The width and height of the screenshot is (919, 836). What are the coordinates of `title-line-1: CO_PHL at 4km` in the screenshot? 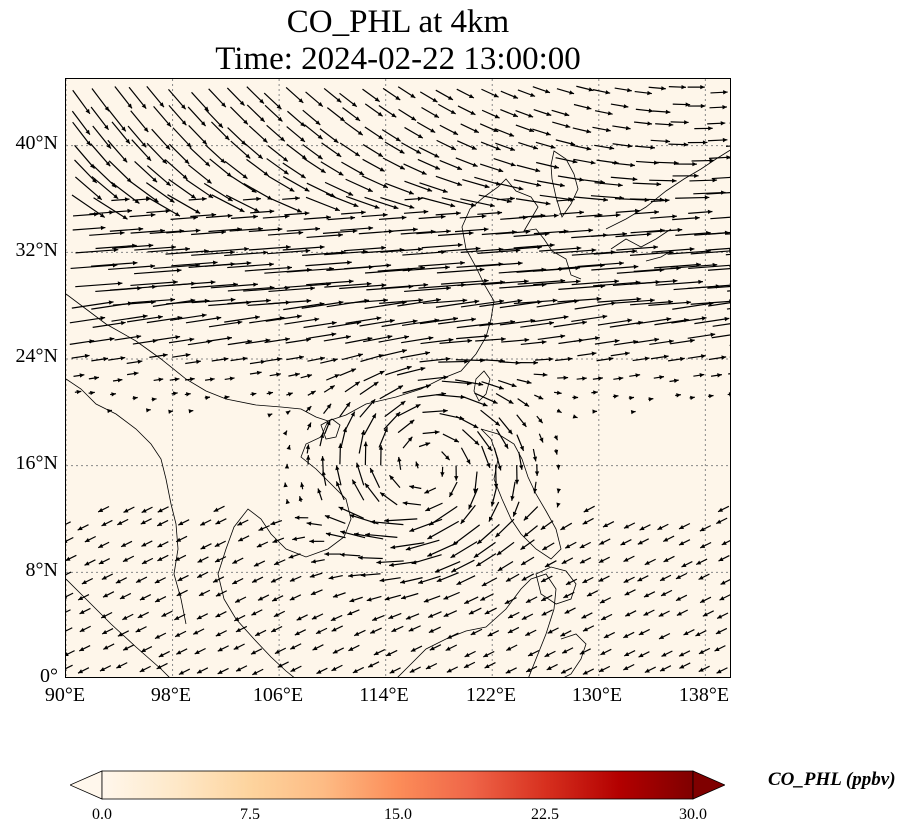 It's located at (398, 22).